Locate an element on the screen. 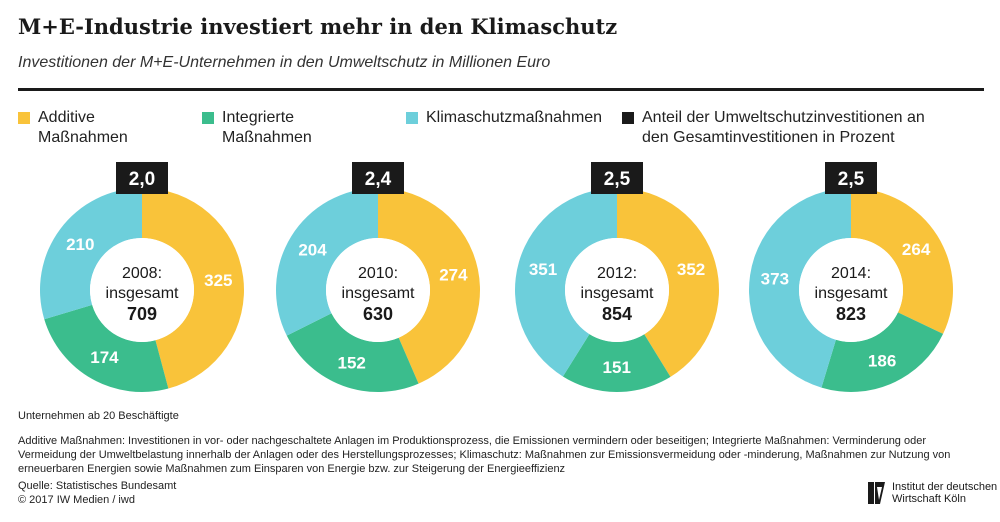 The image size is (1000, 522). donut-3-label-climate: 373 is located at coordinates (775, 279).